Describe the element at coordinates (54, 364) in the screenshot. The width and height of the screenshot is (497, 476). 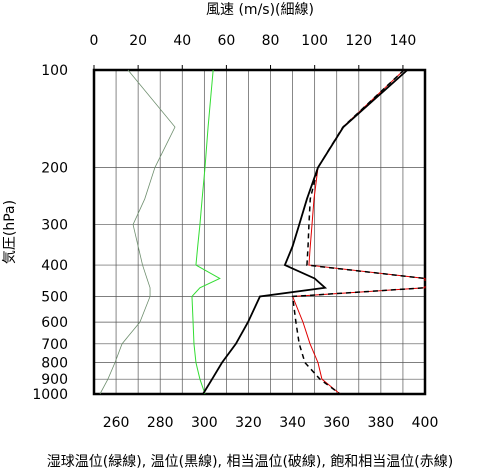
I see `y-tick-label: 800` at that location.